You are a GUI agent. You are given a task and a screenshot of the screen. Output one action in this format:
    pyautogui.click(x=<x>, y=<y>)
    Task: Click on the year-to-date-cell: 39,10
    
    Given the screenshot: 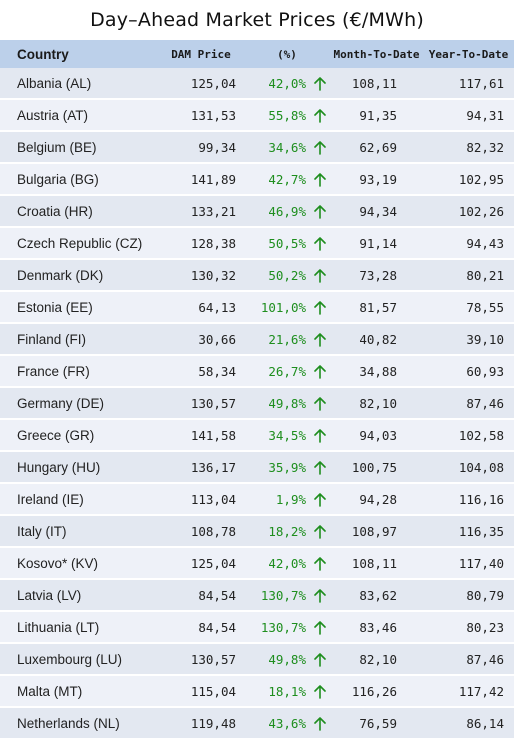 What is the action you would take?
    pyautogui.click(x=468, y=340)
    